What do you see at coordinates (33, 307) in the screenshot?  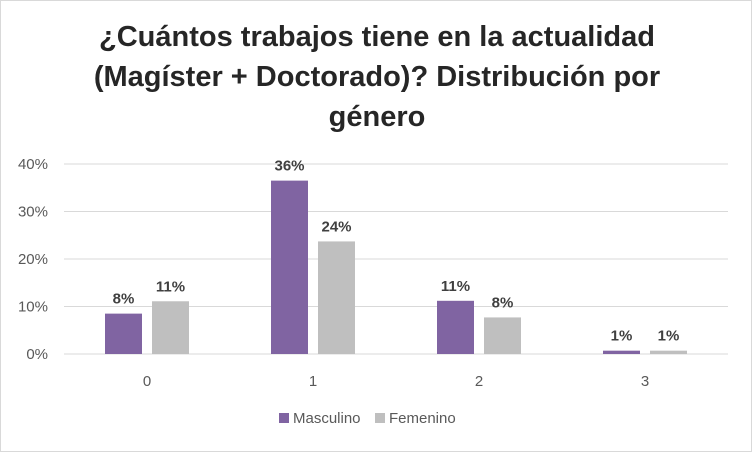 I see `y-tick-label: 10%` at bounding box center [33, 307].